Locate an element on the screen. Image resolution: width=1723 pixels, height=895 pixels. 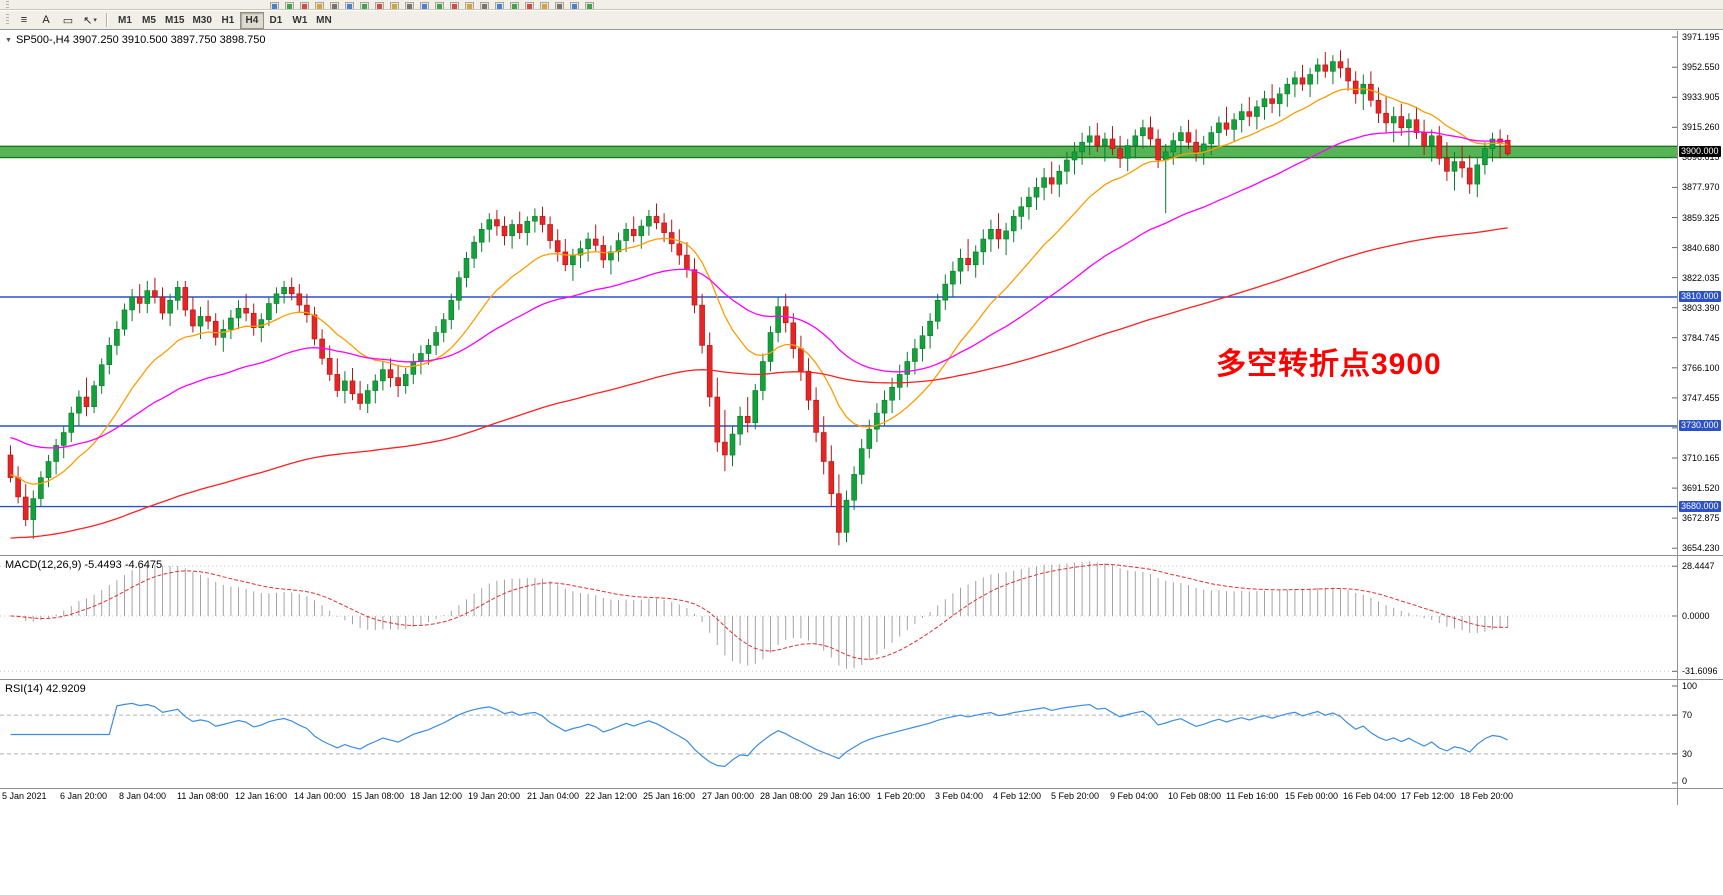
toolbar-separator is located at coordinates (107, 20).